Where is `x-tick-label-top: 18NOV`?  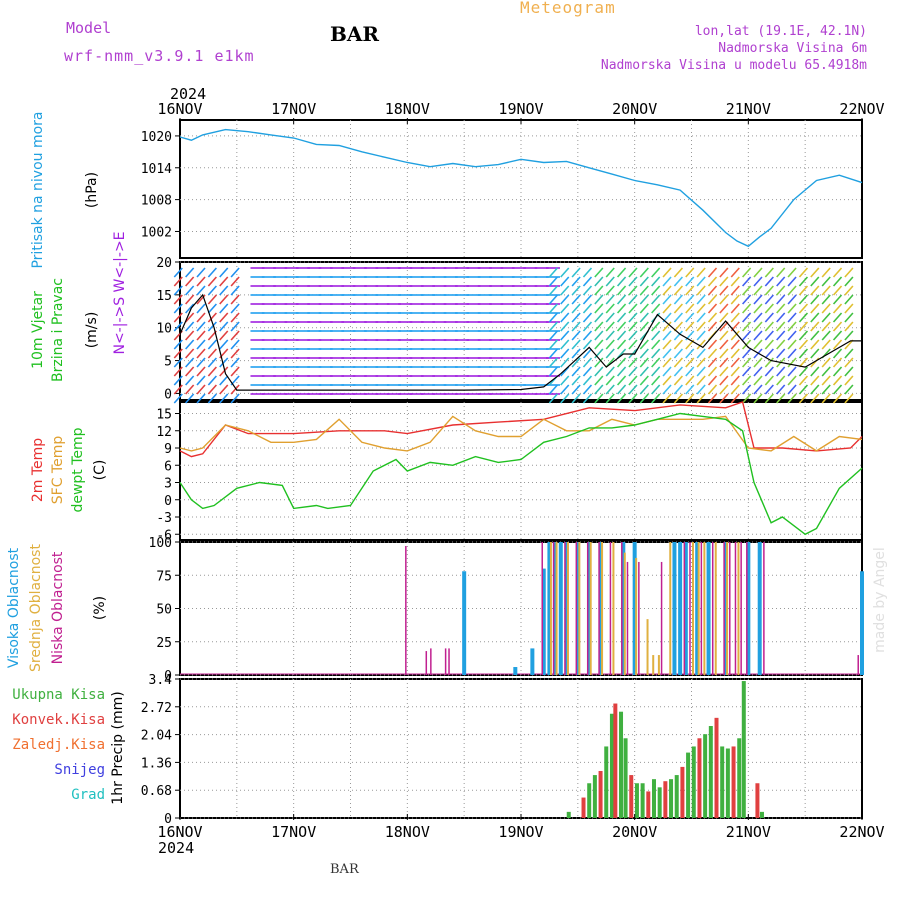
x-tick-label-top: 18NOV is located at coordinates (407, 109).